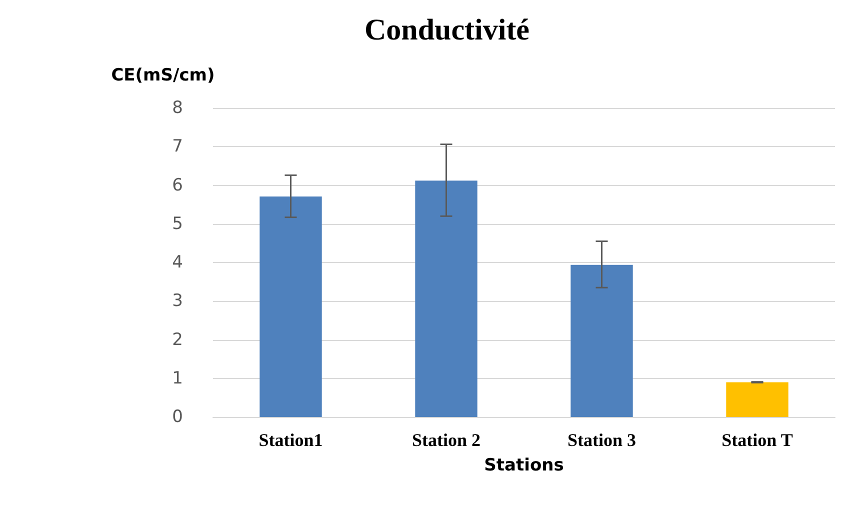 The height and width of the screenshot is (524, 861). I want to click on y-tick-label: 6, so click(177, 185).